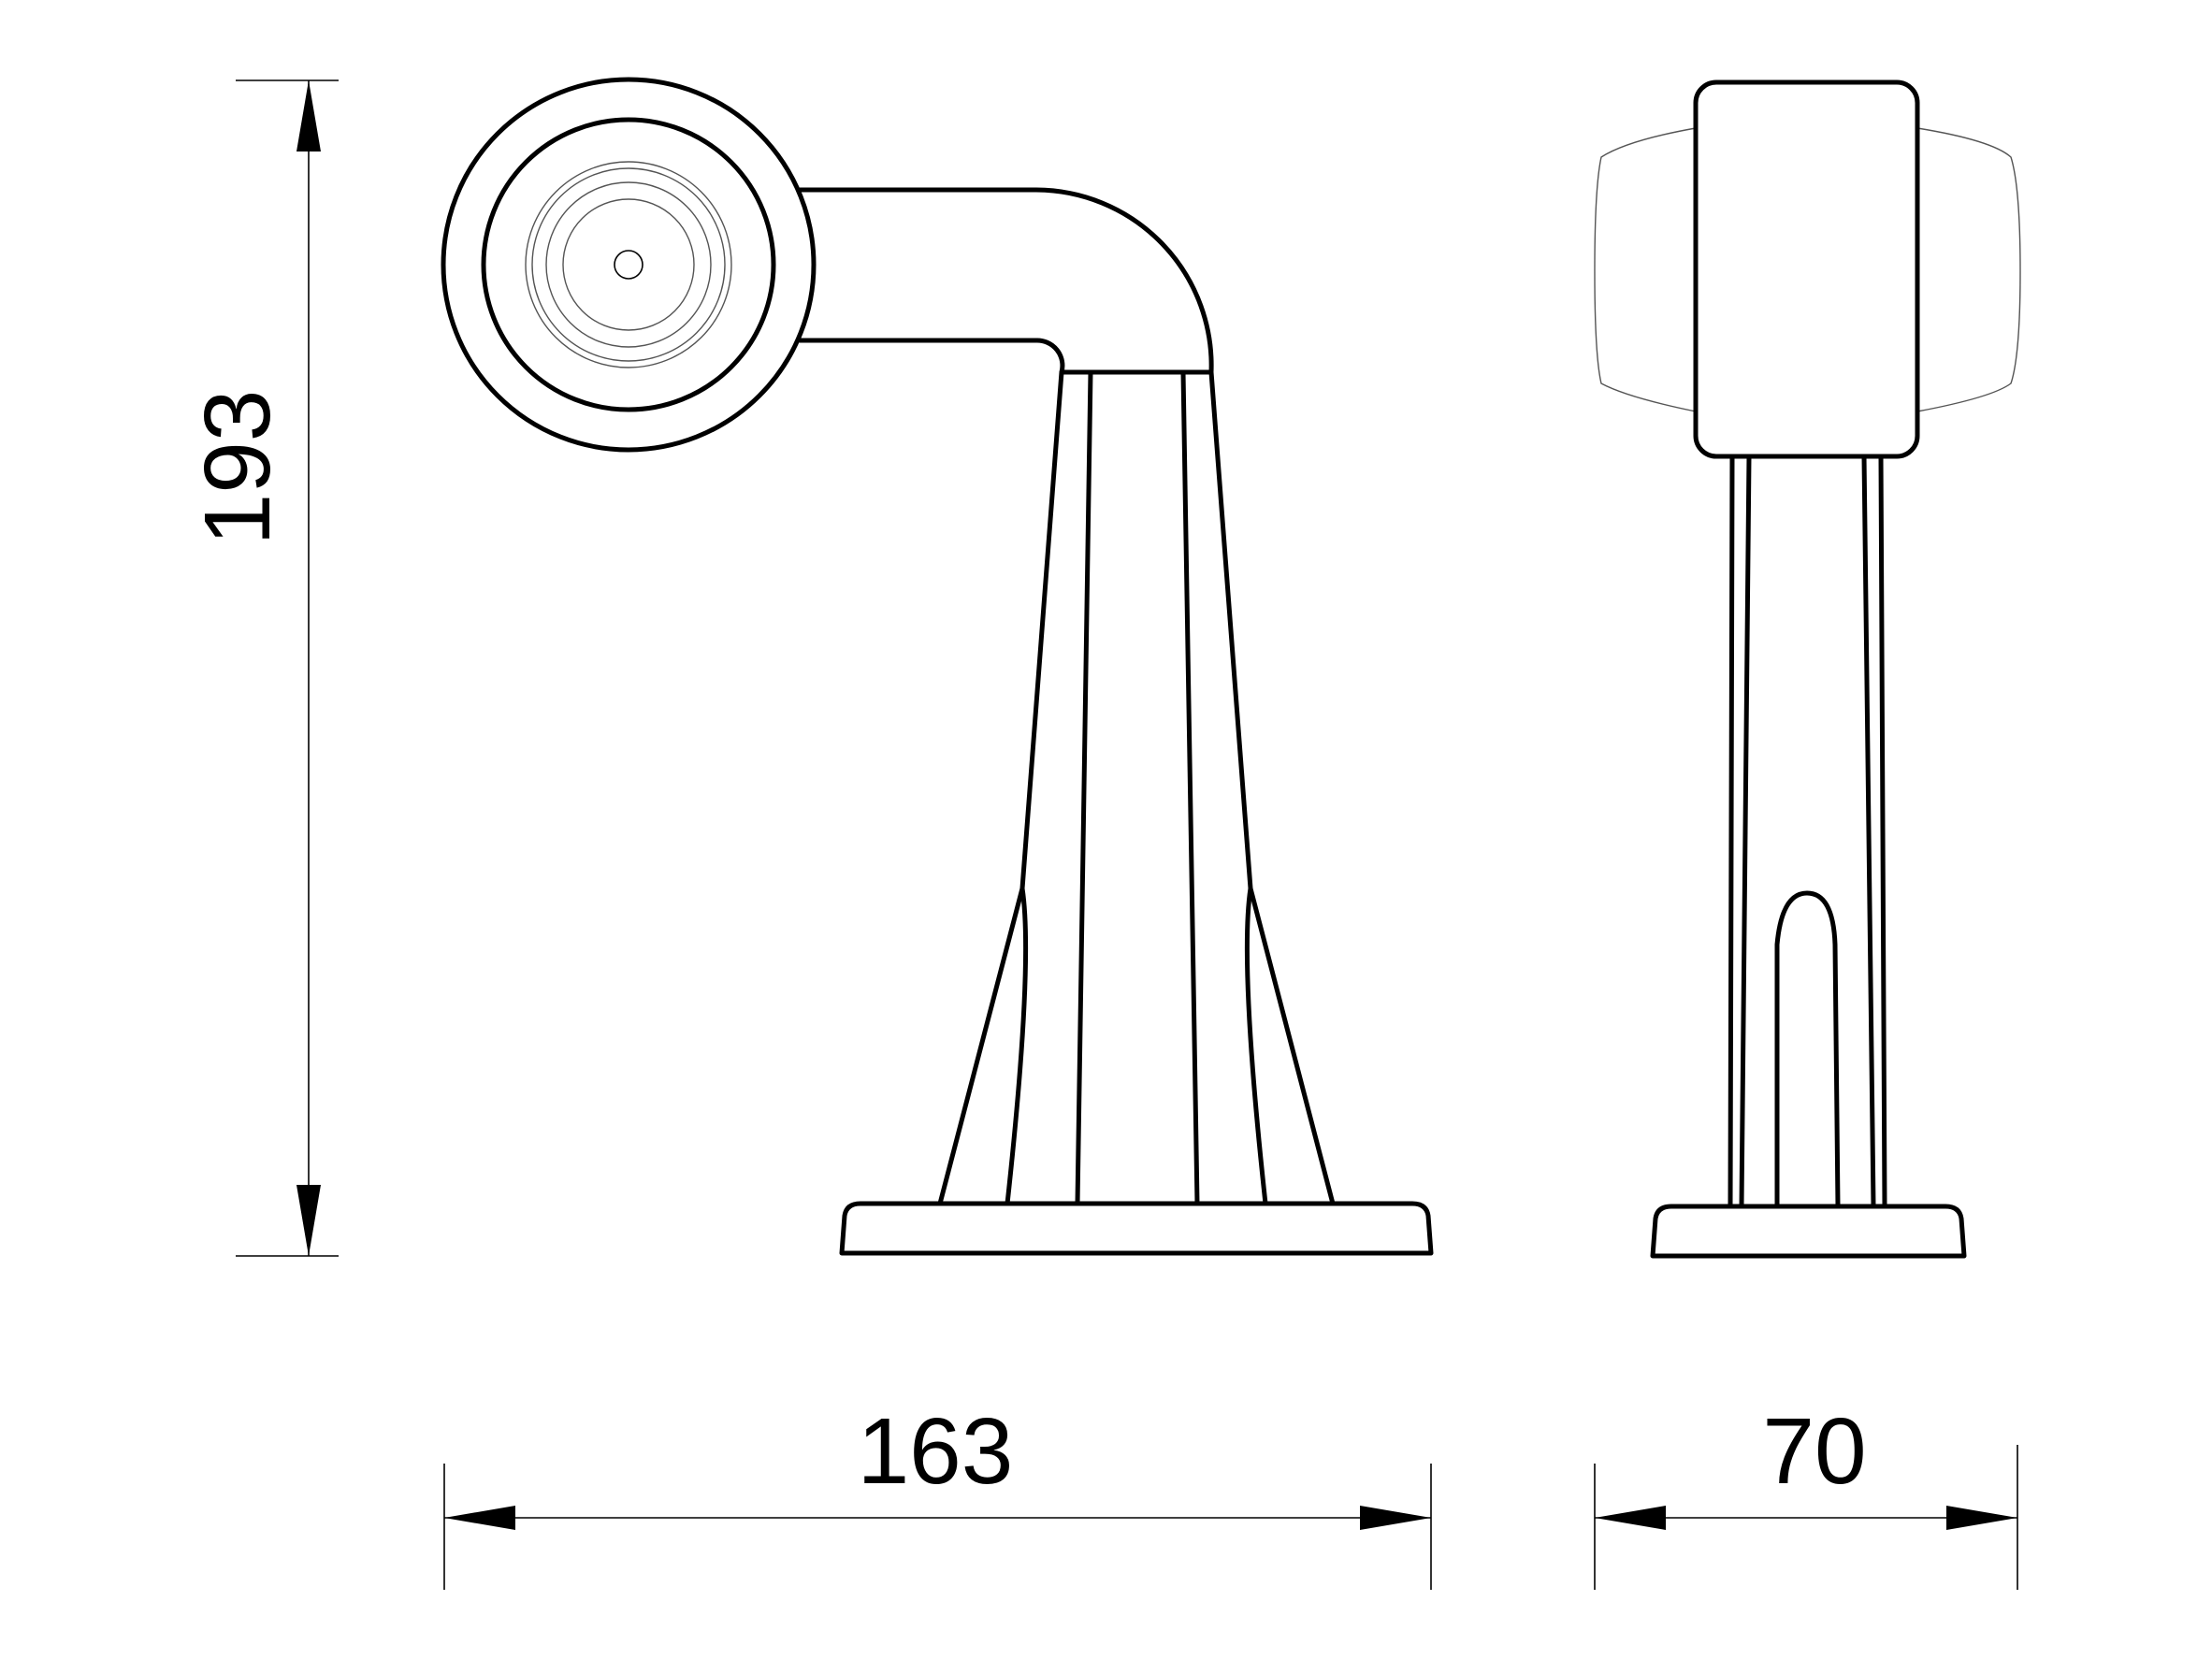 This screenshot has height=1659, width=2212. I want to click on stem-outline, so click(1136, 787).